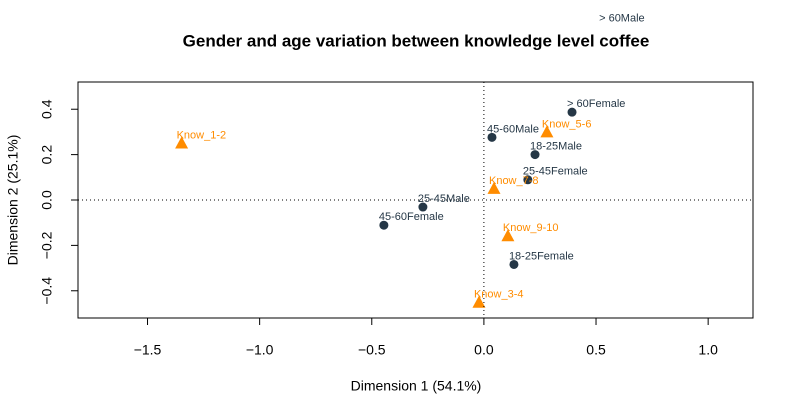 The height and width of the screenshot is (418, 794). I want to click on x-tick-label: 0.0, so click(484, 350).